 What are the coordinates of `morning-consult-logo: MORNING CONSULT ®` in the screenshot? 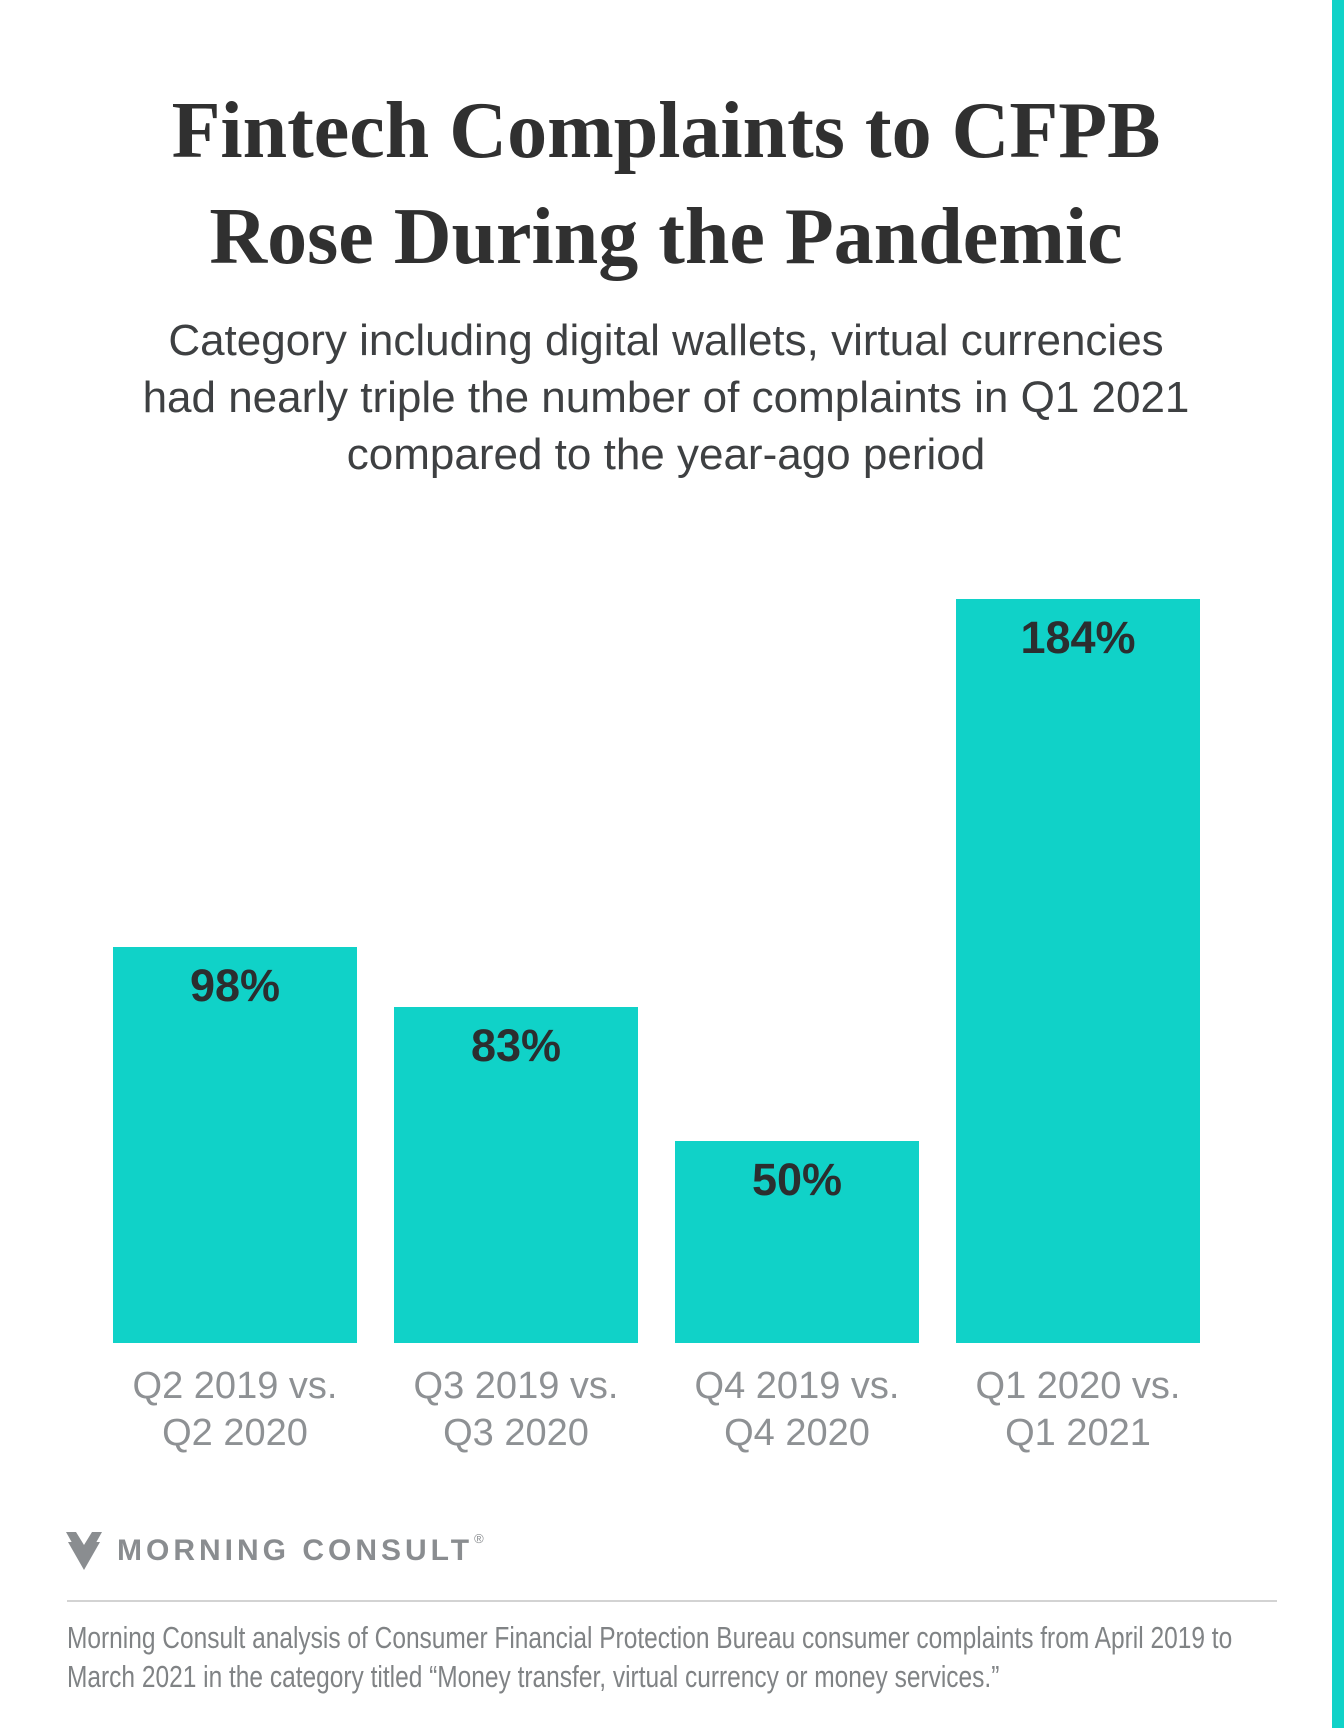 It's located at (275, 1550).